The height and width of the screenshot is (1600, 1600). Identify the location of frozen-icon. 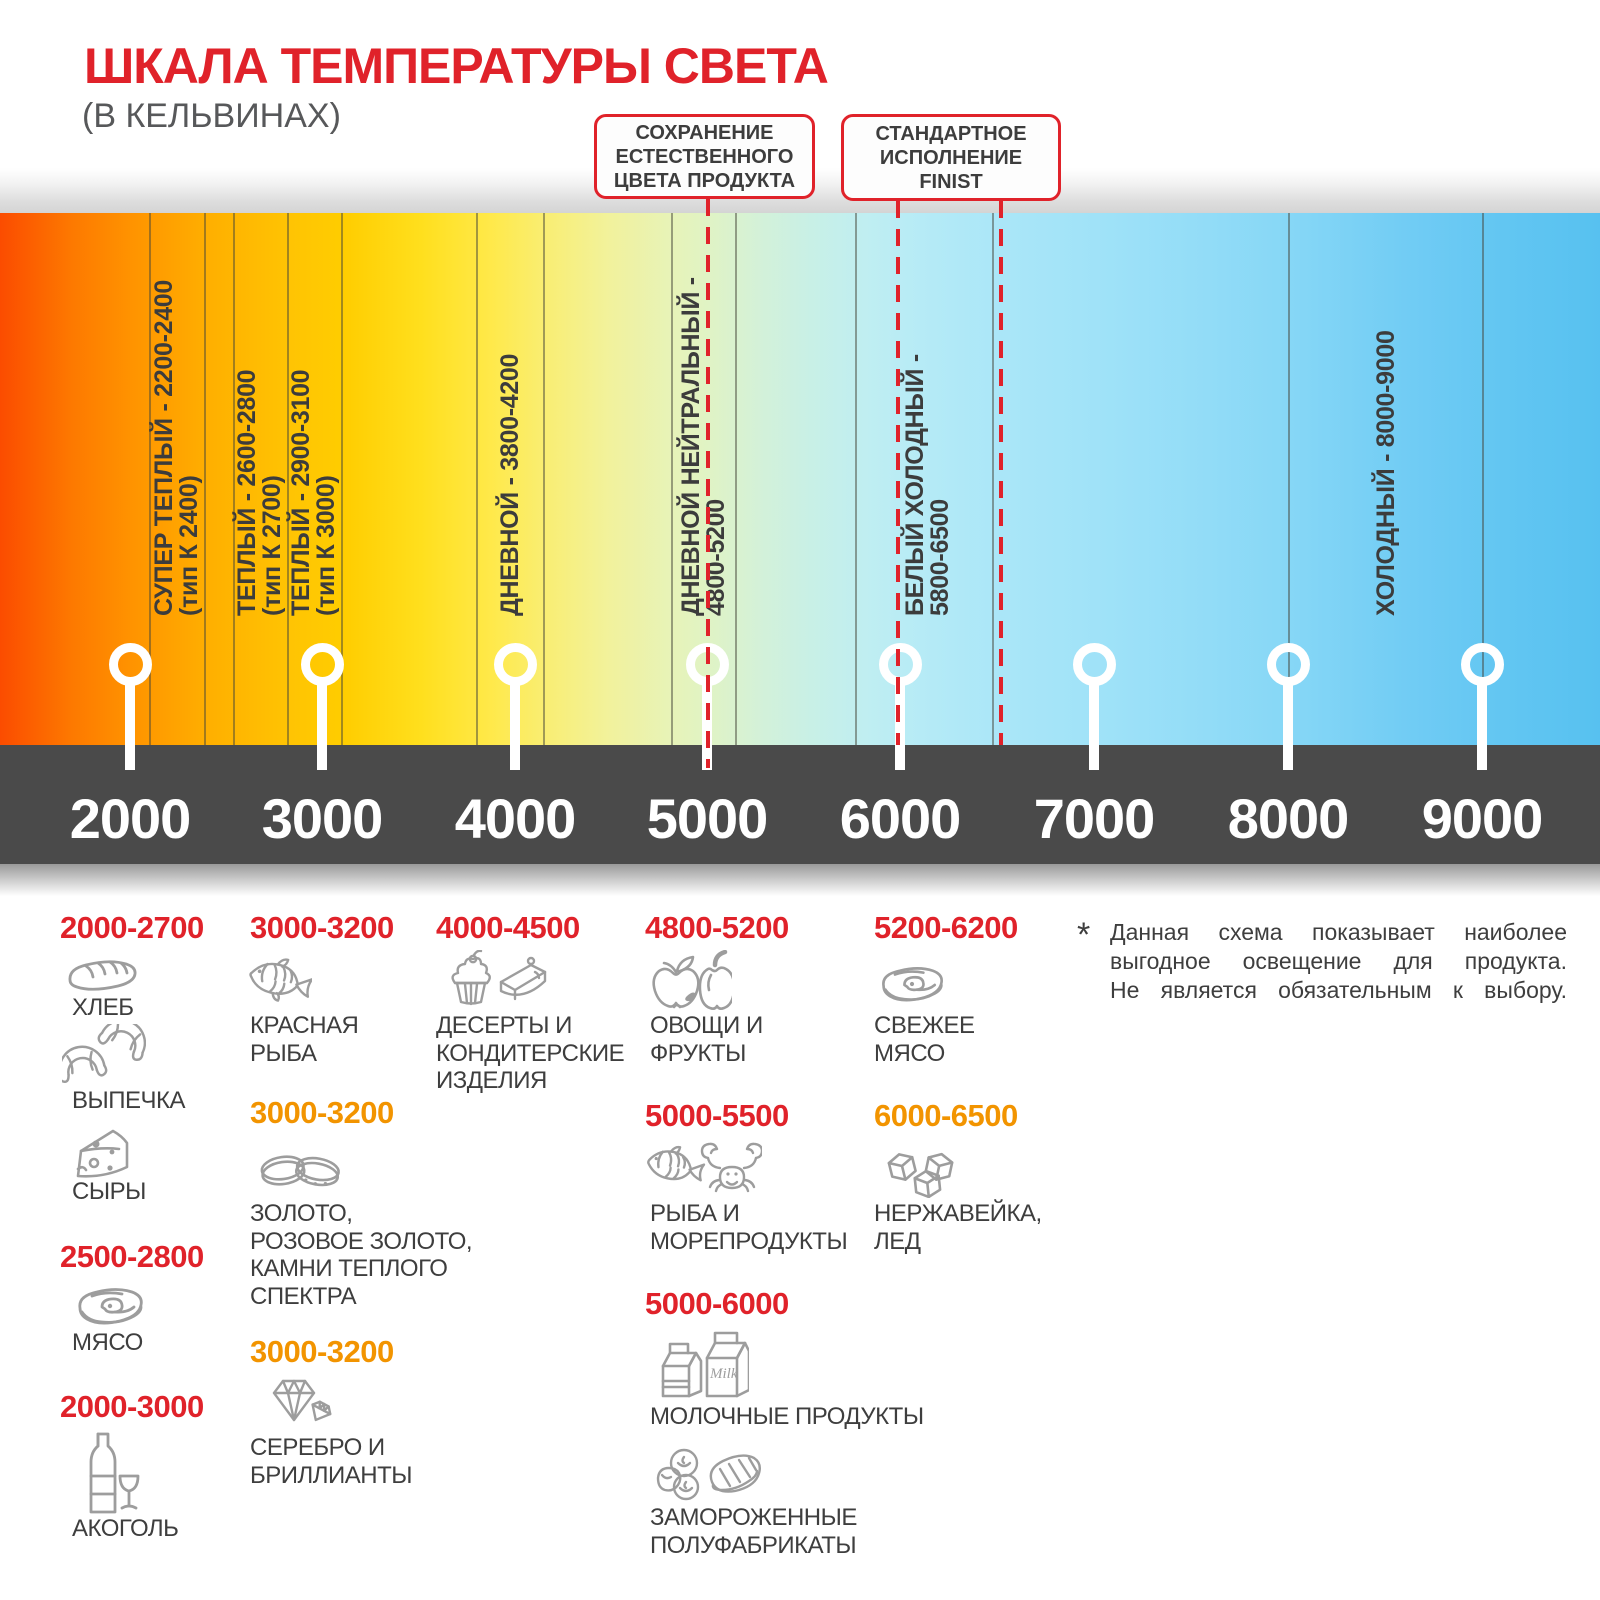
(706, 1473).